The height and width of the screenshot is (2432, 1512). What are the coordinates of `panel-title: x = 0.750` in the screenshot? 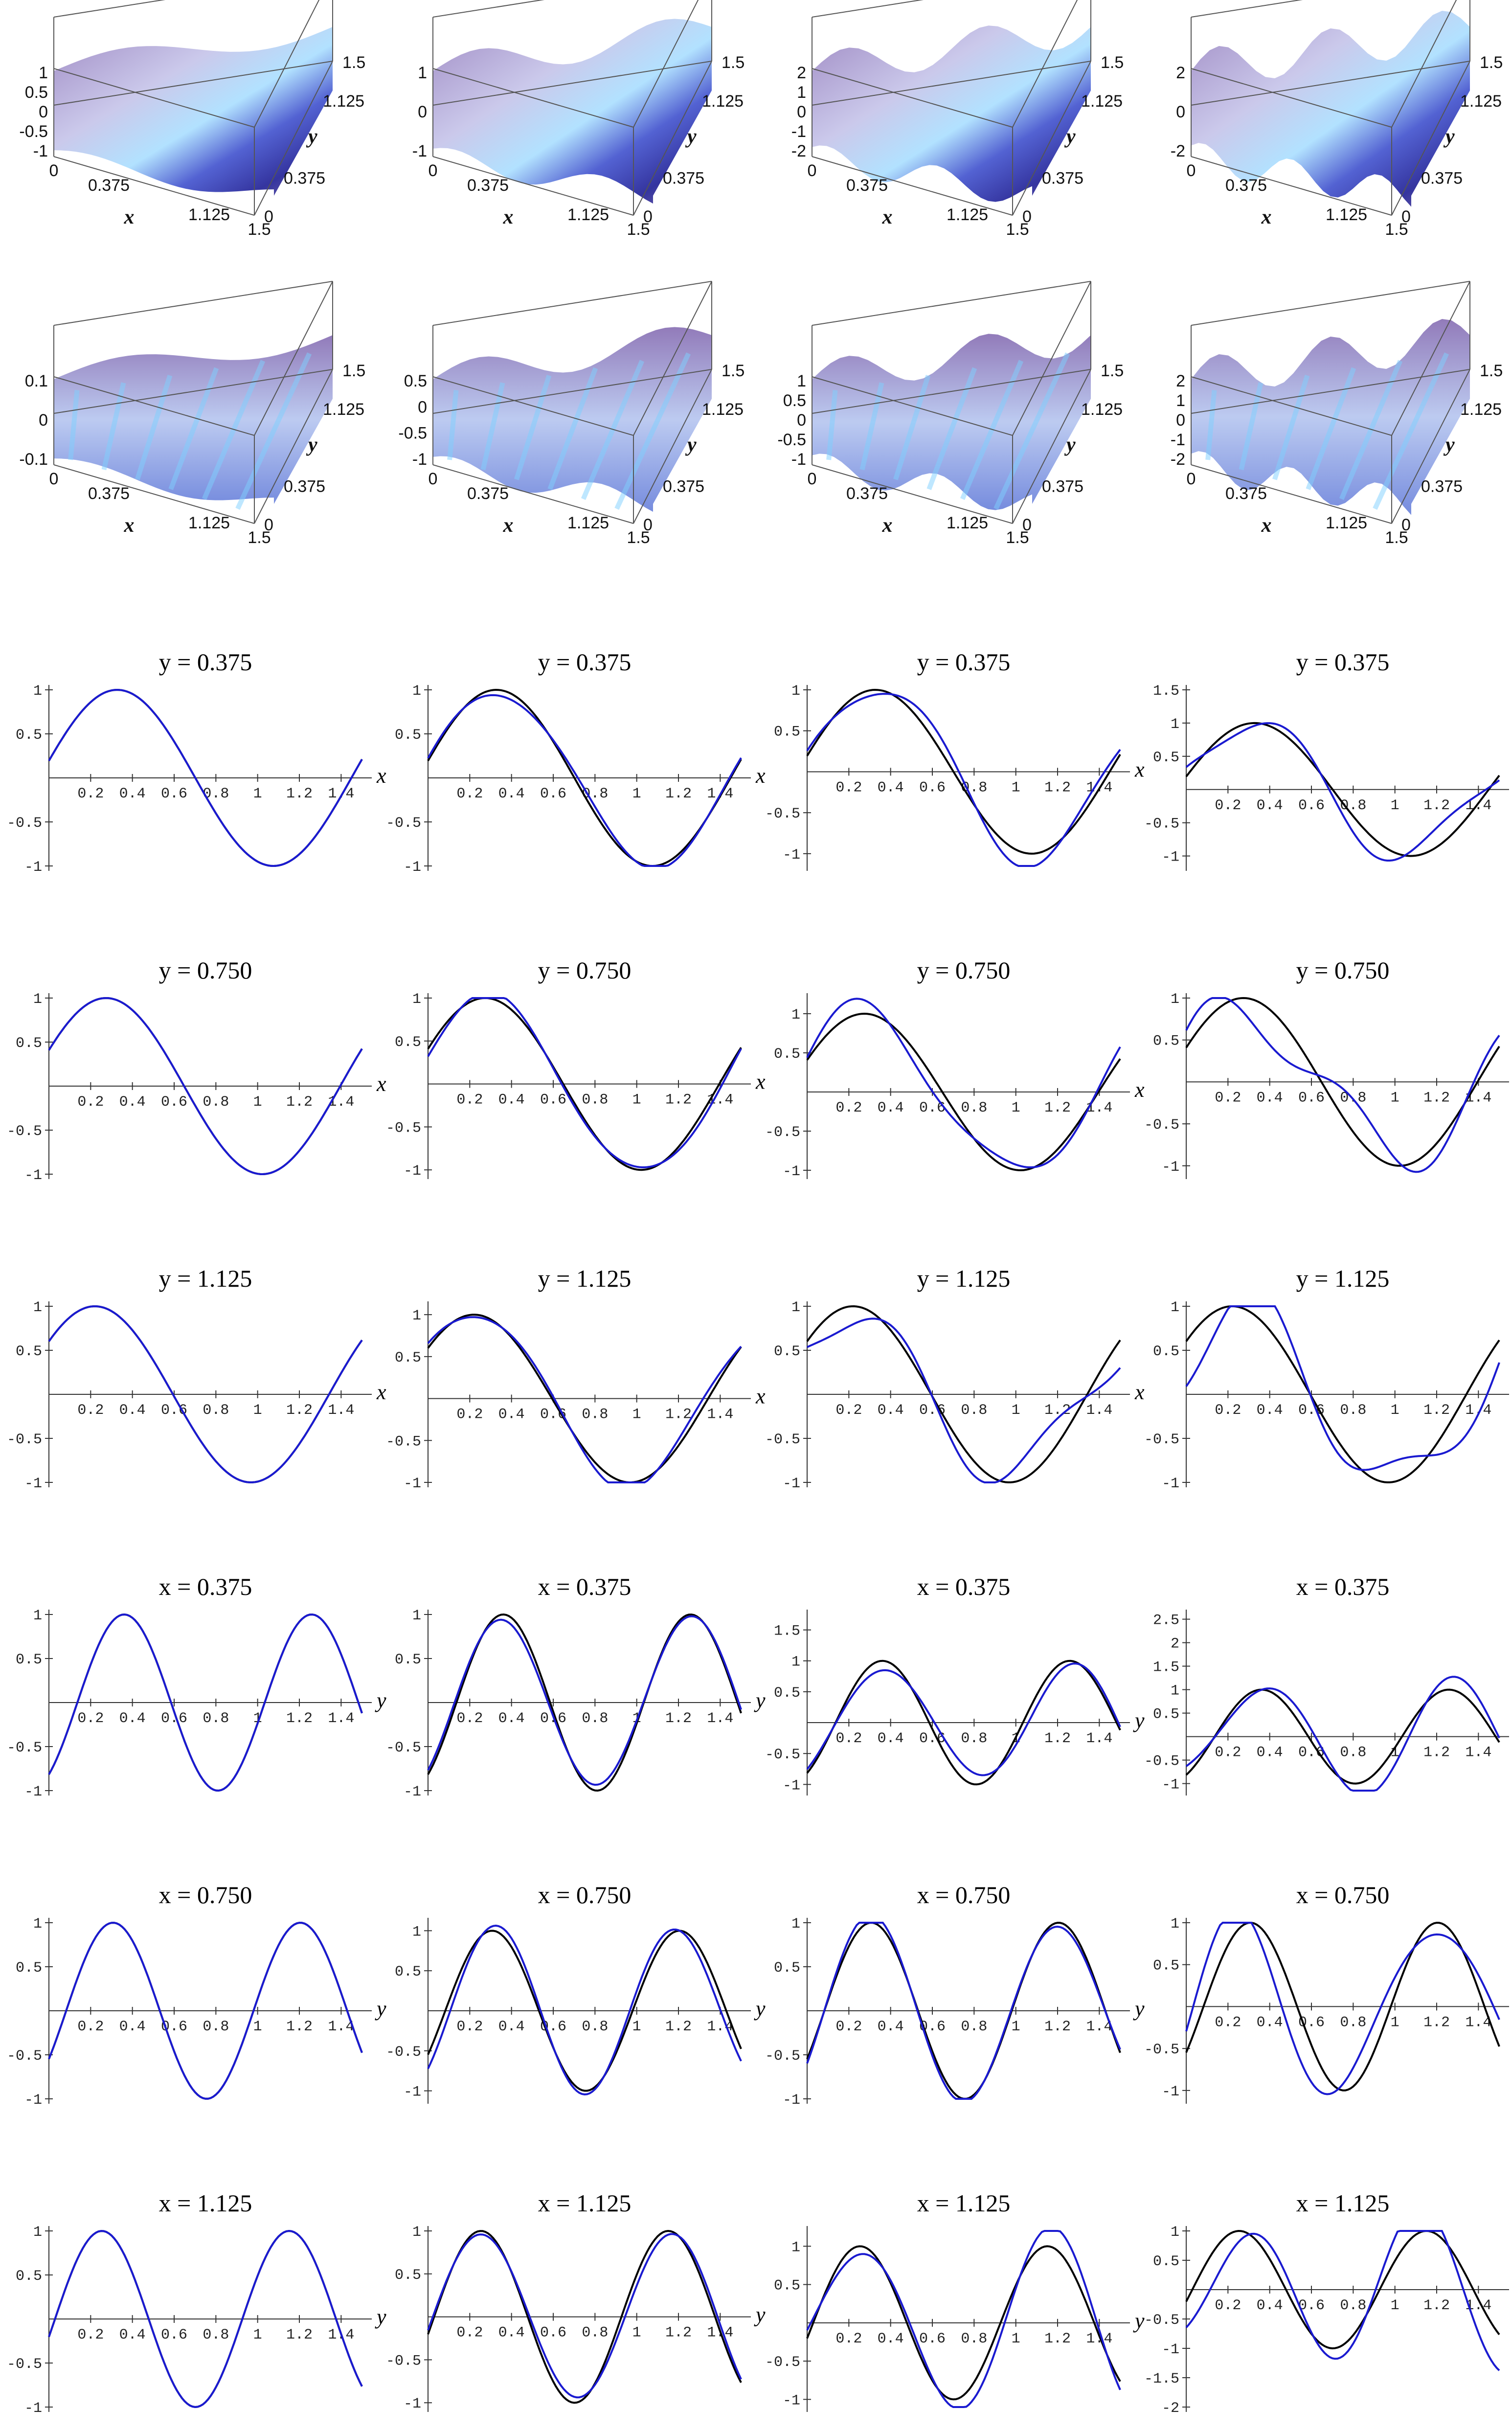 It's located at (1343, 1895).